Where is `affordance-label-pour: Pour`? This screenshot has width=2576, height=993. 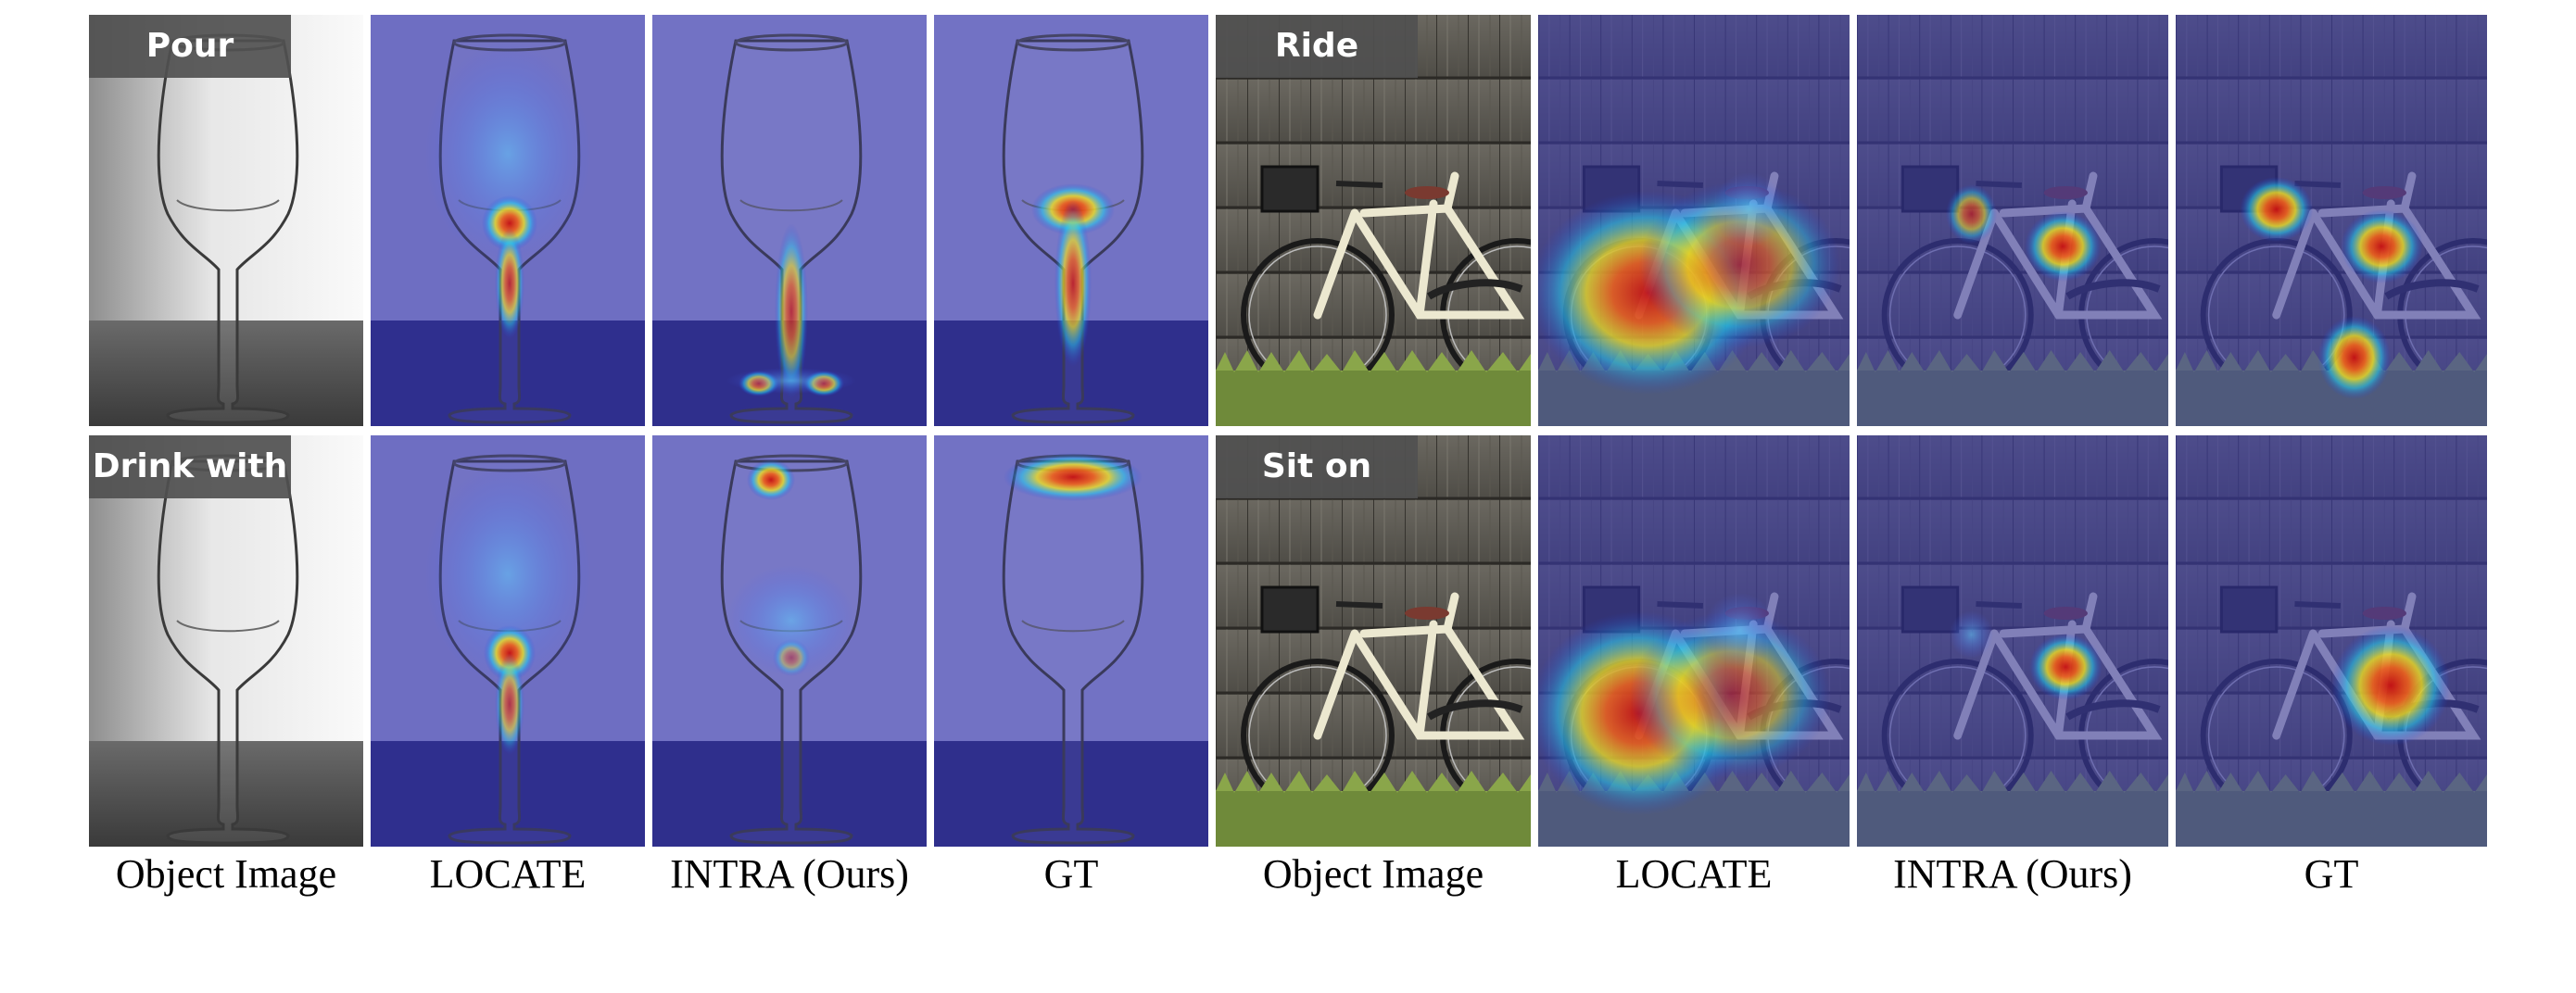
affordance-label-pour: Pour is located at coordinates (190, 46).